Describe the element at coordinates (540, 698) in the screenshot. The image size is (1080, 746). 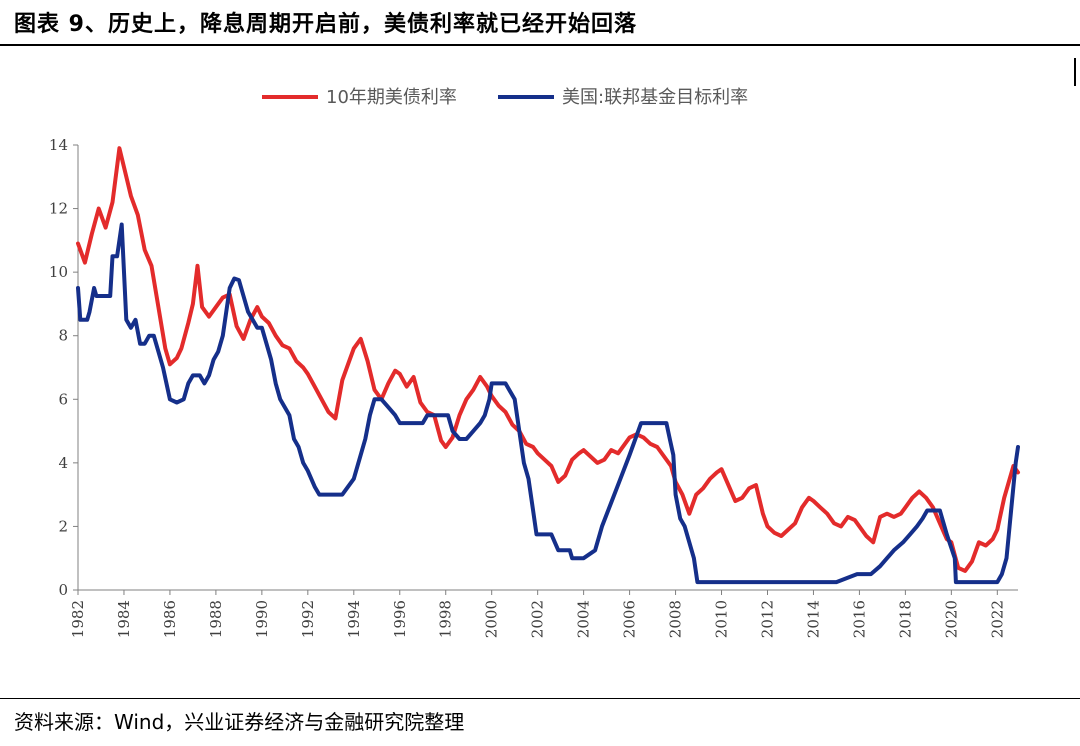
I see `footer-divider` at that location.